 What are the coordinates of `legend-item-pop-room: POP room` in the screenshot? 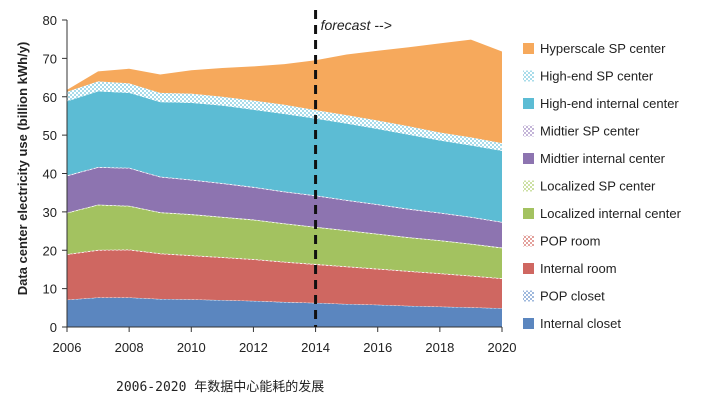 It's located at (561, 241).